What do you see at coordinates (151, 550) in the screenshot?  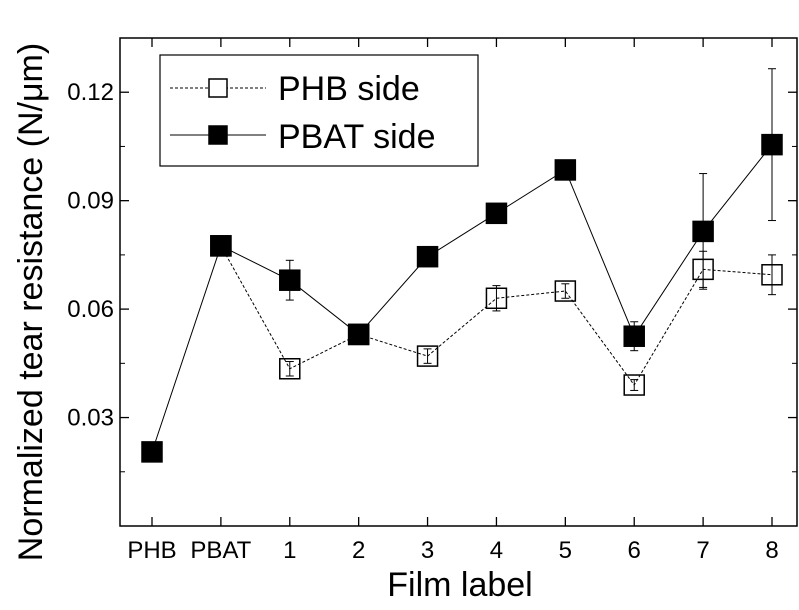 I see `x-tick-label: PHB` at bounding box center [151, 550].